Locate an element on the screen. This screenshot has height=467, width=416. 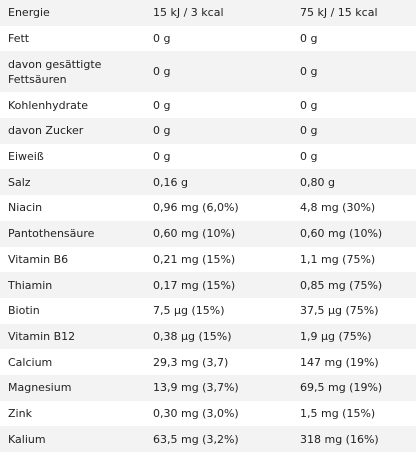
table-row: Energie 15 kJ / 3 kcal 75 kJ / 15 kcal is located at coordinates (208, 13).